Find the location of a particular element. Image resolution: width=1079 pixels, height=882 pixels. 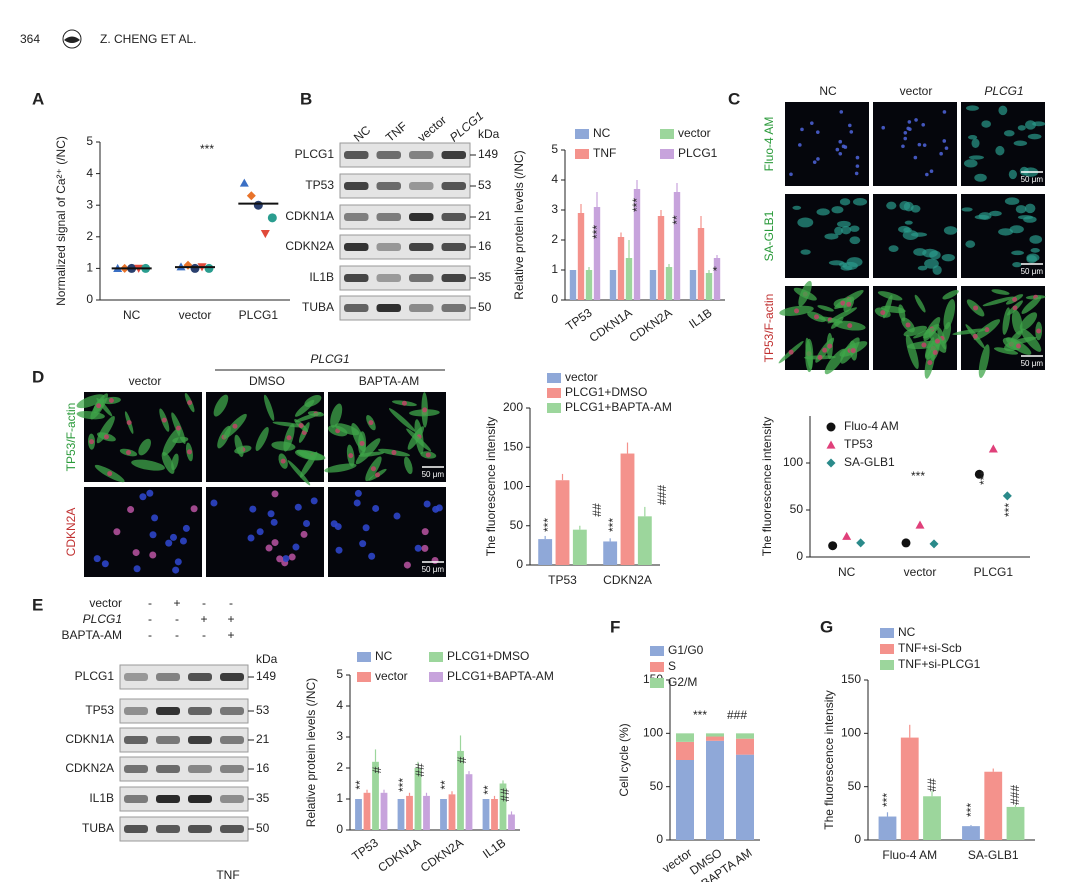

size-label: 16 is located at coordinates (485, 246).